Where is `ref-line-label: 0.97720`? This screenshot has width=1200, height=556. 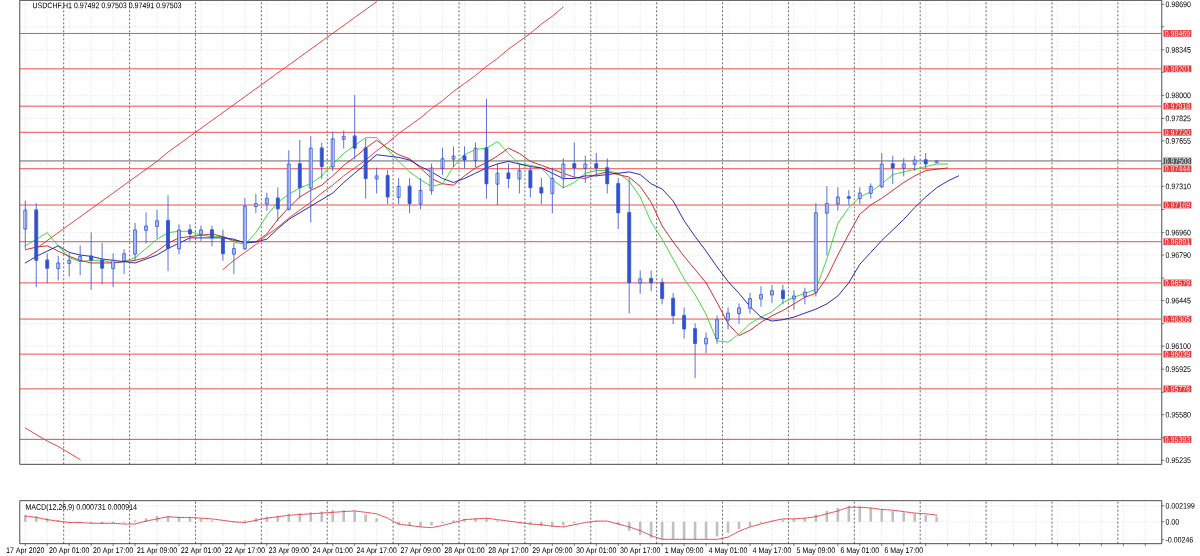
ref-line-label: 0.97720 is located at coordinates (1177, 132).